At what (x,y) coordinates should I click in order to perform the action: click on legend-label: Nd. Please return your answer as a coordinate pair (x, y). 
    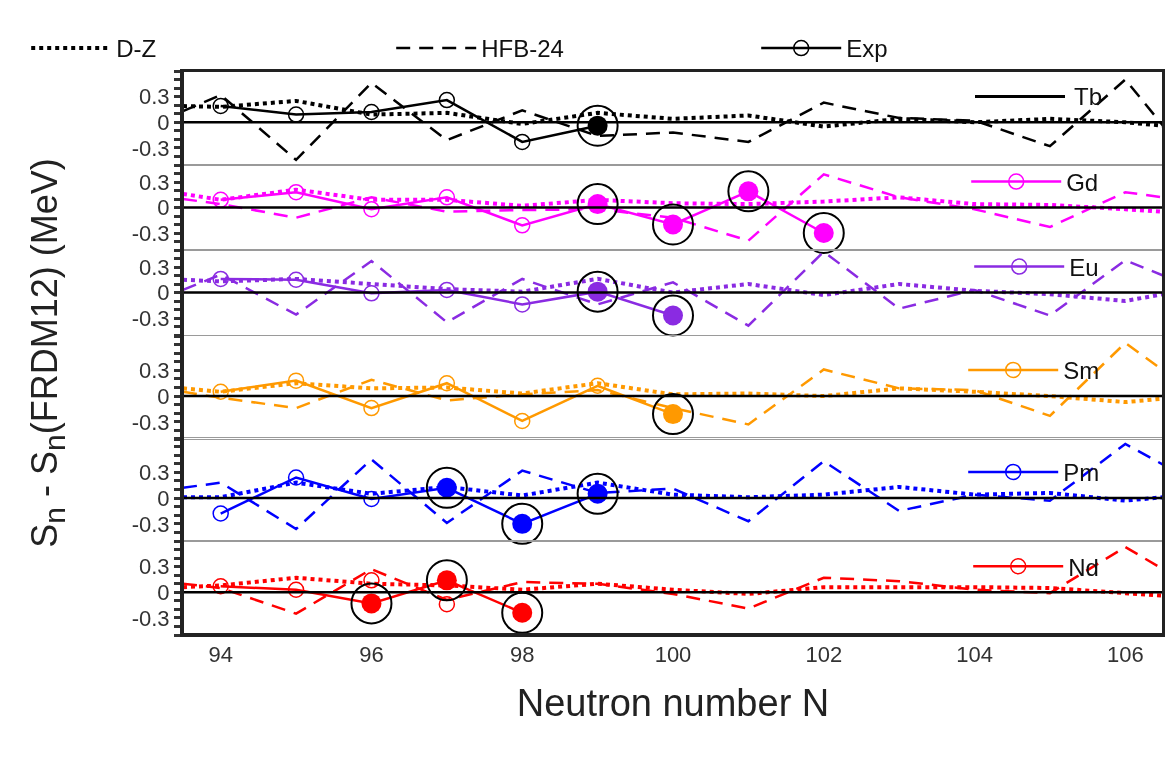
    Looking at the image, I should click on (1083, 567).